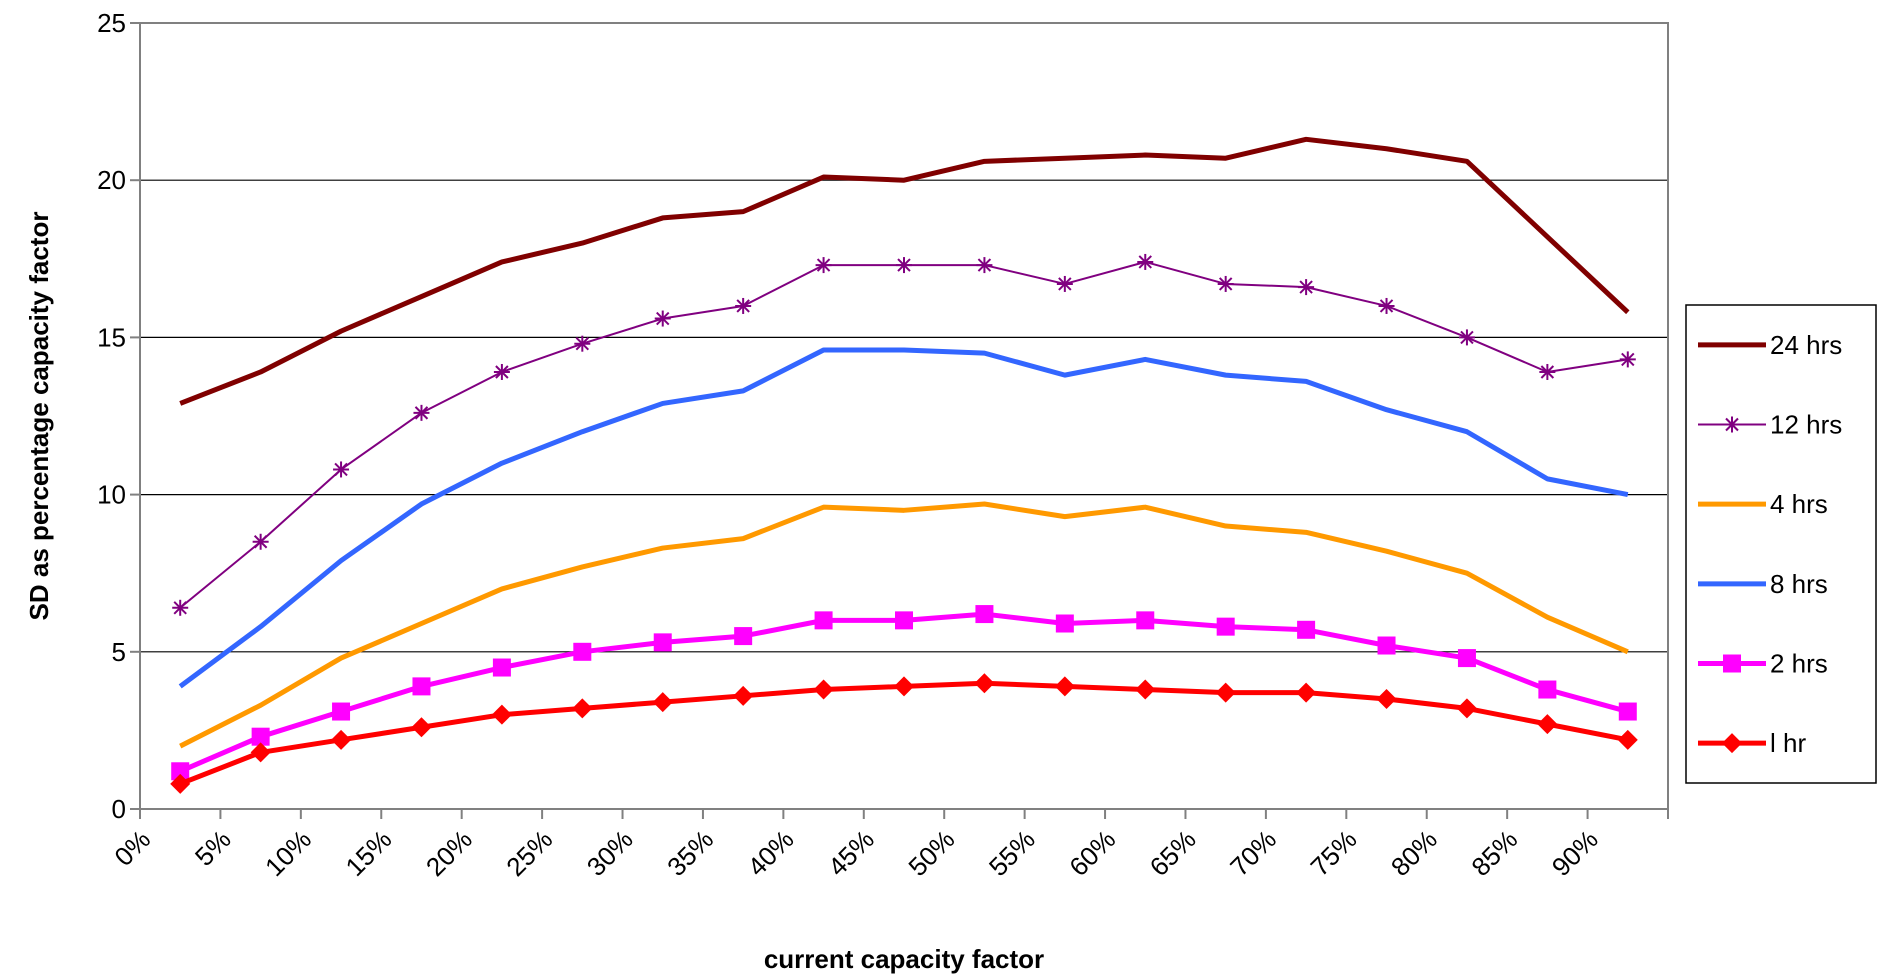 This screenshot has height=978, width=1885. What do you see at coordinates (690, 853) in the screenshot?
I see `x-tick-label: 35%` at bounding box center [690, 853].